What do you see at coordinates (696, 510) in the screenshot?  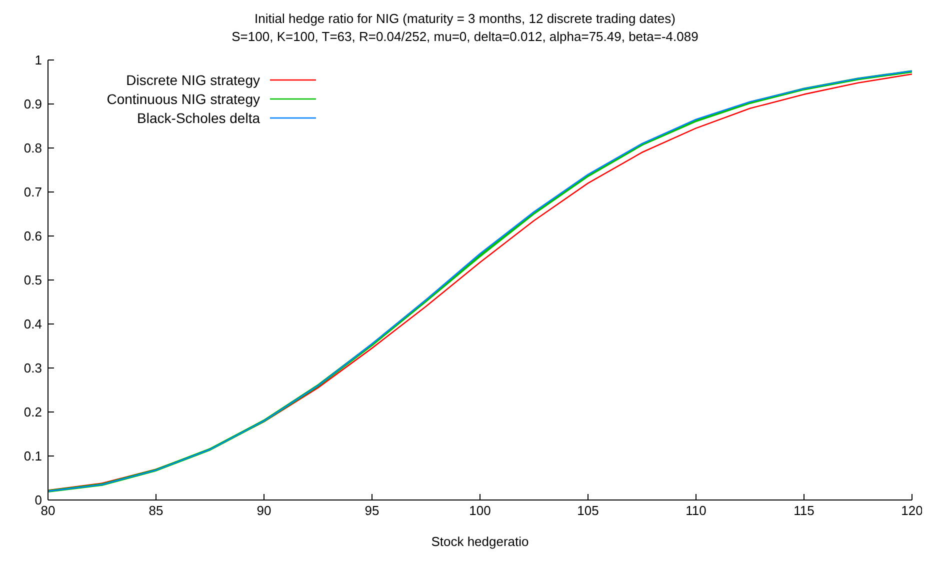 I see `x-tick-label: 110` at bounding box center [696, 510].